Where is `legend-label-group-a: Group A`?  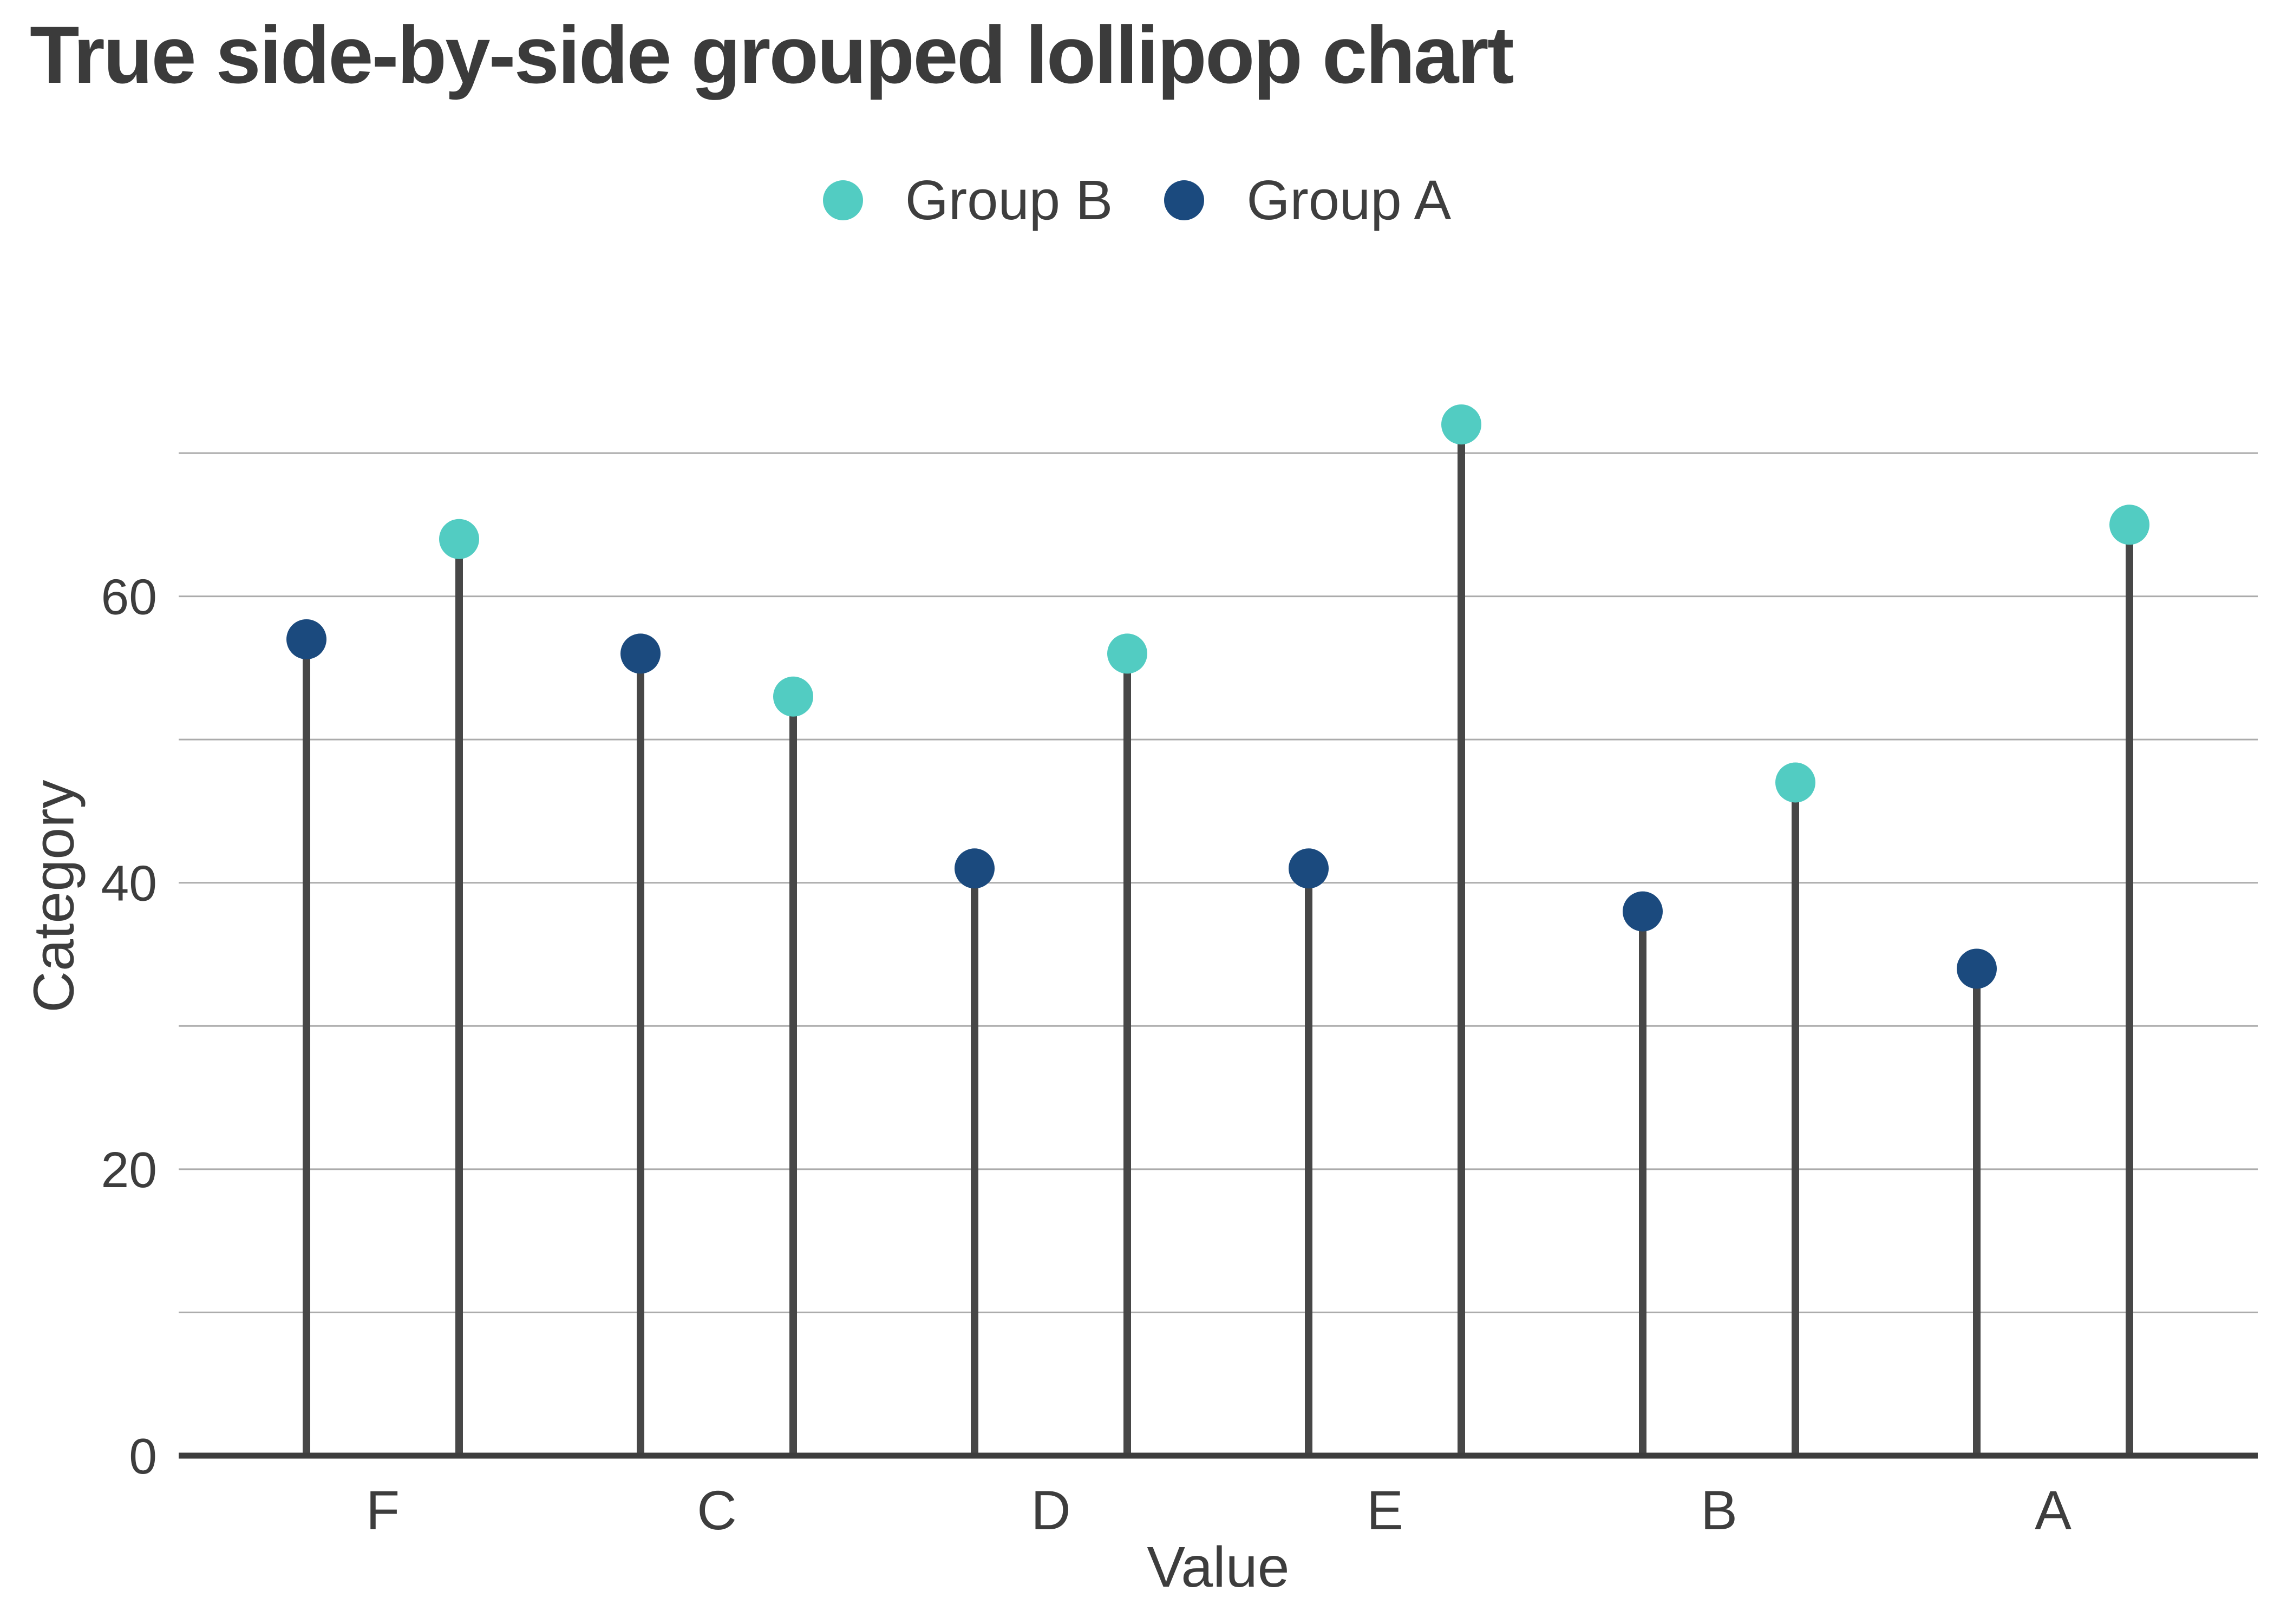
legend-label-group-a: Group A is located at coordinates (1349, 200).